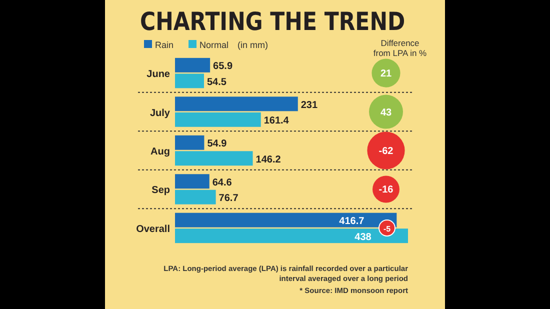 This screenshot has height=309, width=550. What do you see at coordinates (228, 198) in the screenshot?
I see `data-label: 76.7` at bounding box center [228, 198].